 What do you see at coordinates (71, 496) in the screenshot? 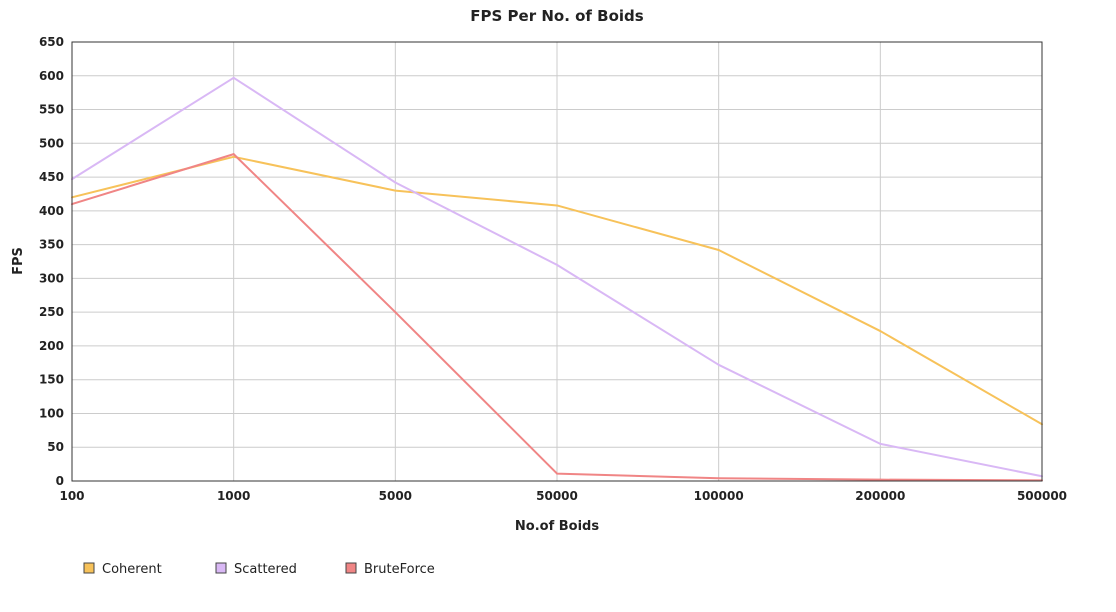
I see `x-tick-label: 100` at bounding box center [71, 496].